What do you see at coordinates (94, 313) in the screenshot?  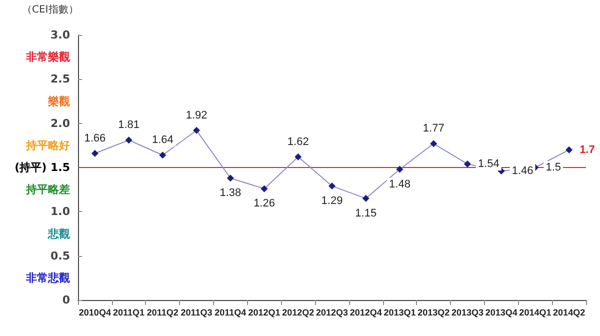 I see `x-tick-label: 2010Q4` at bounding box center [94, 313].